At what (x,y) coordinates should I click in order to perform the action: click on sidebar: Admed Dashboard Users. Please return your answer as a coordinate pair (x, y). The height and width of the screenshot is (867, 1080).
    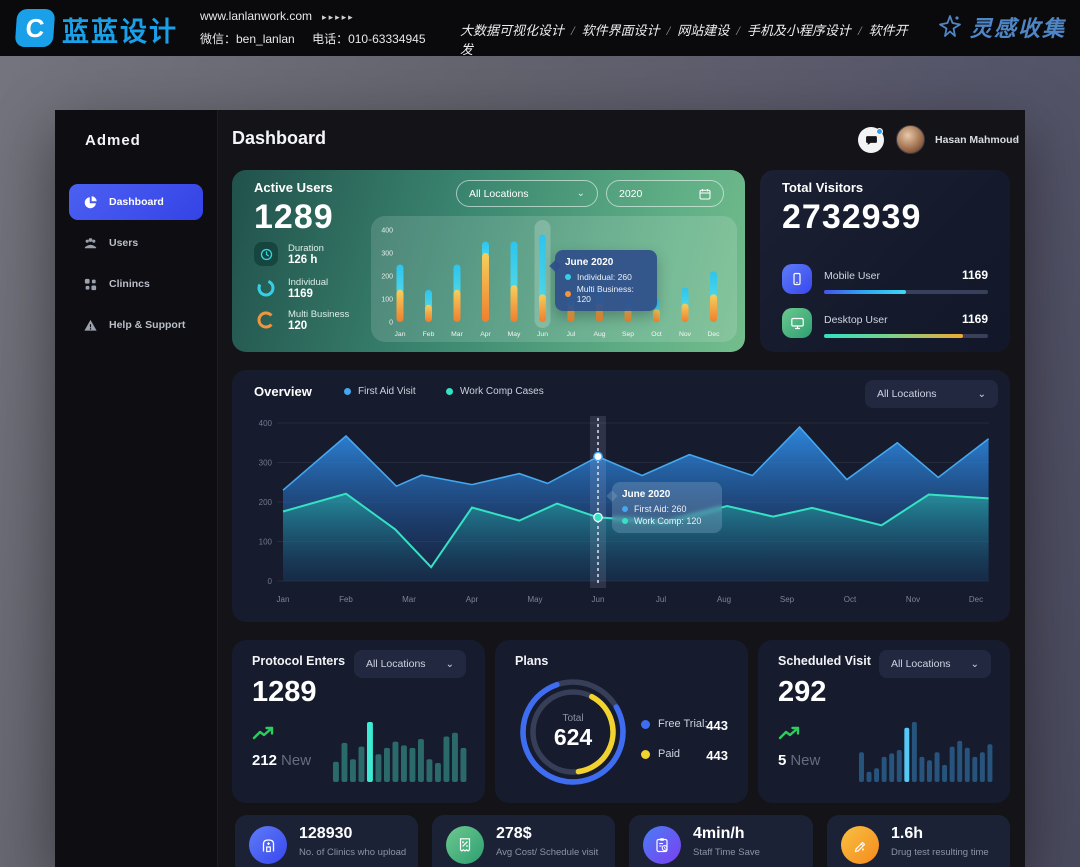
    Looking at the image, I should click on (136, 488).